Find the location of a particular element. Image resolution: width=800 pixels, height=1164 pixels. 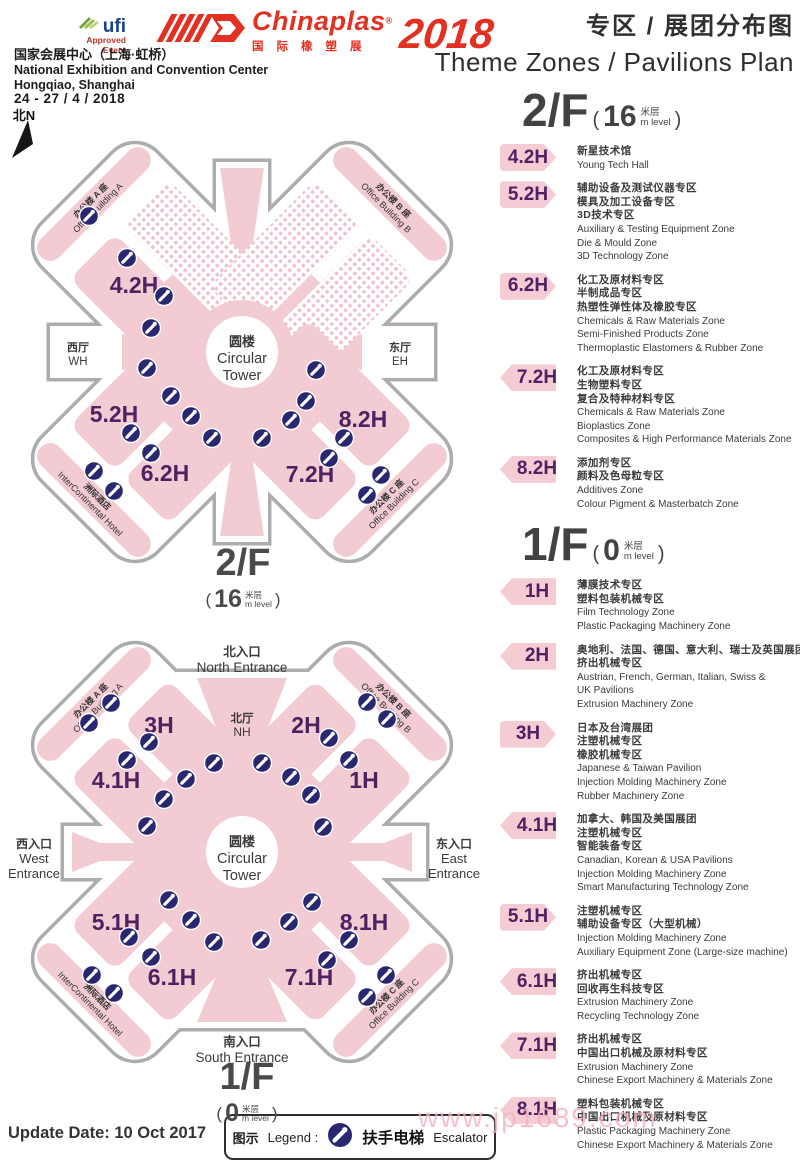

zone-ribbon-7.1H: 7.1H is located at coordinates (528, 1046).